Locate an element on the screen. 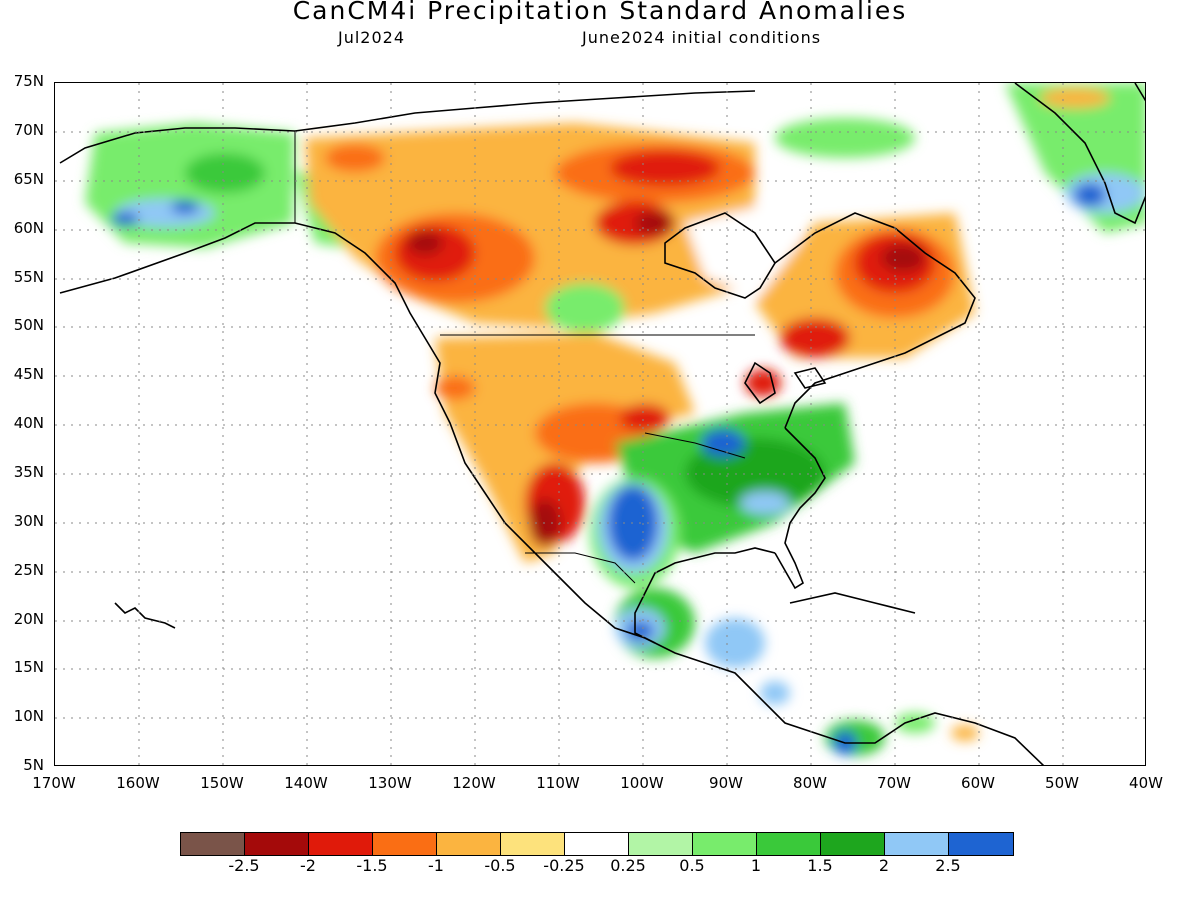  lat-label-25n: 25N is located at coordinates (28, 570).